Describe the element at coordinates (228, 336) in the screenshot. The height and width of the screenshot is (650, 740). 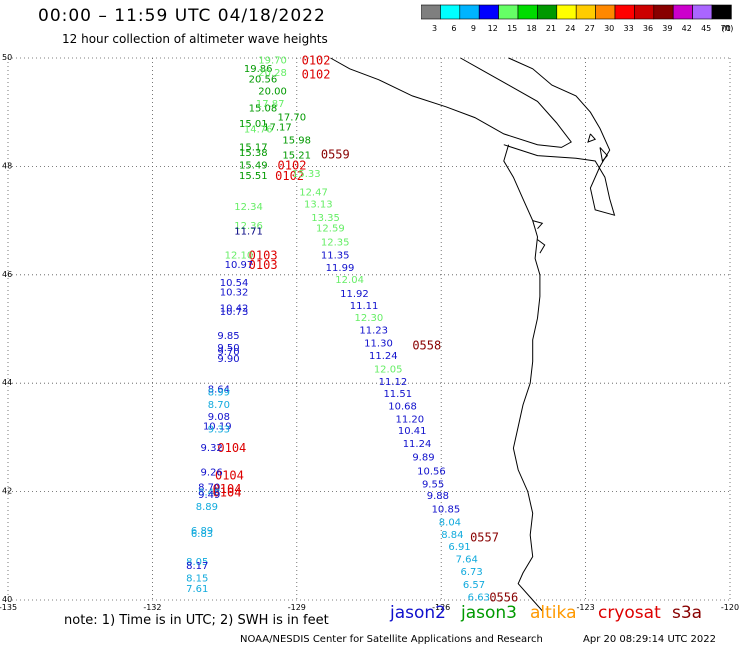
I see `wave-height-value: 9.85` at that location.